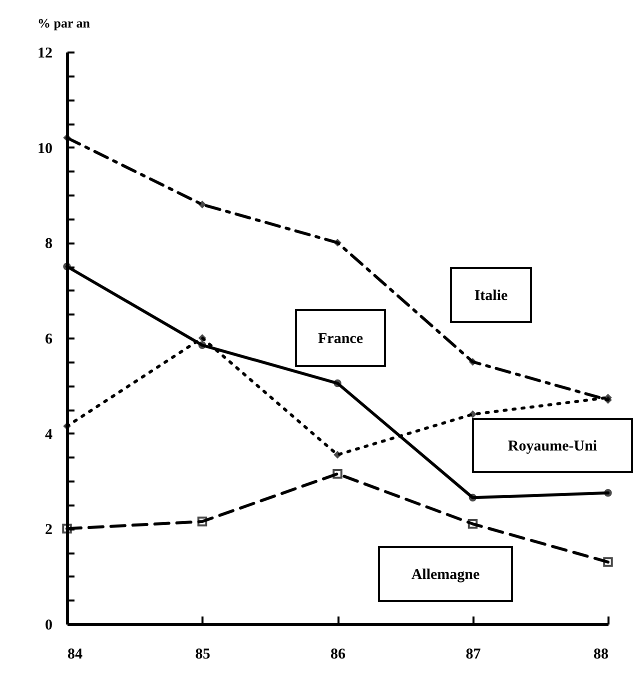  Describe the element at coordinates (45, 54) in the screenshot. I see `y-tick-label: 12` at that location.